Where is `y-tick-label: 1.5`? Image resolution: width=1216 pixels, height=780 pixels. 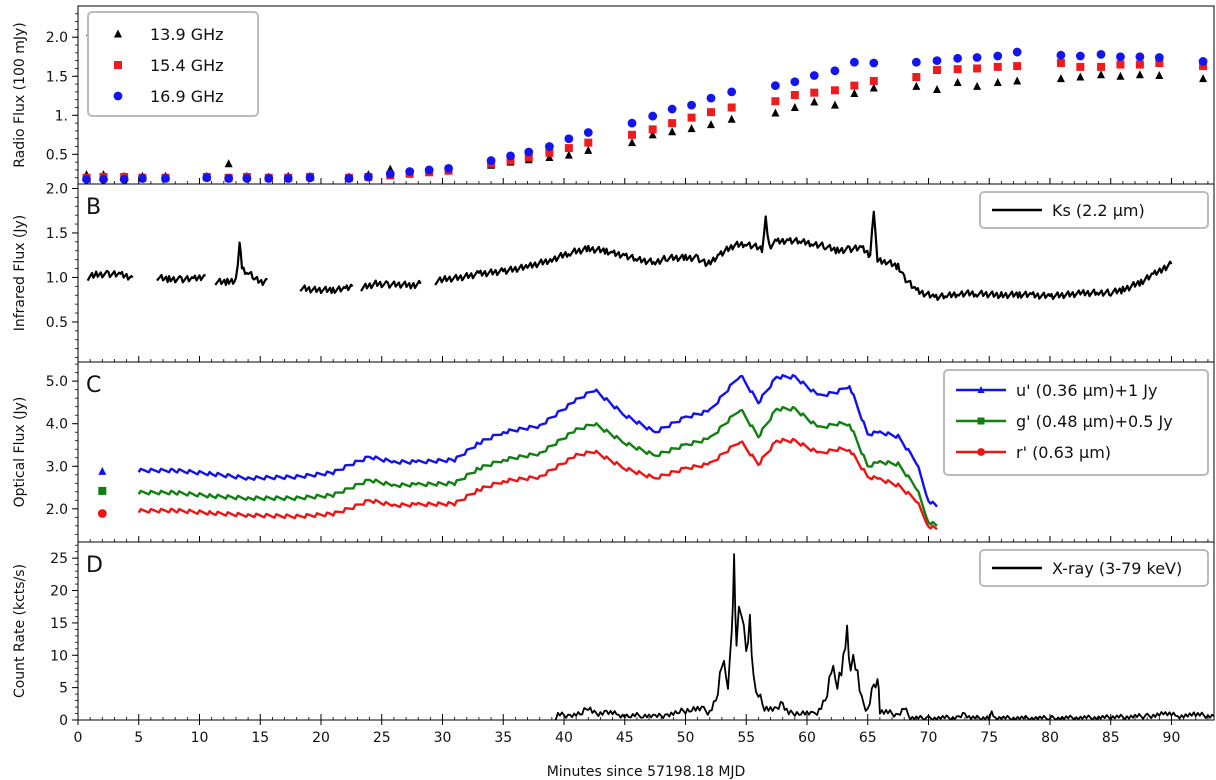
y-tick-label: 1.5 is located at coordinates (57, 234).